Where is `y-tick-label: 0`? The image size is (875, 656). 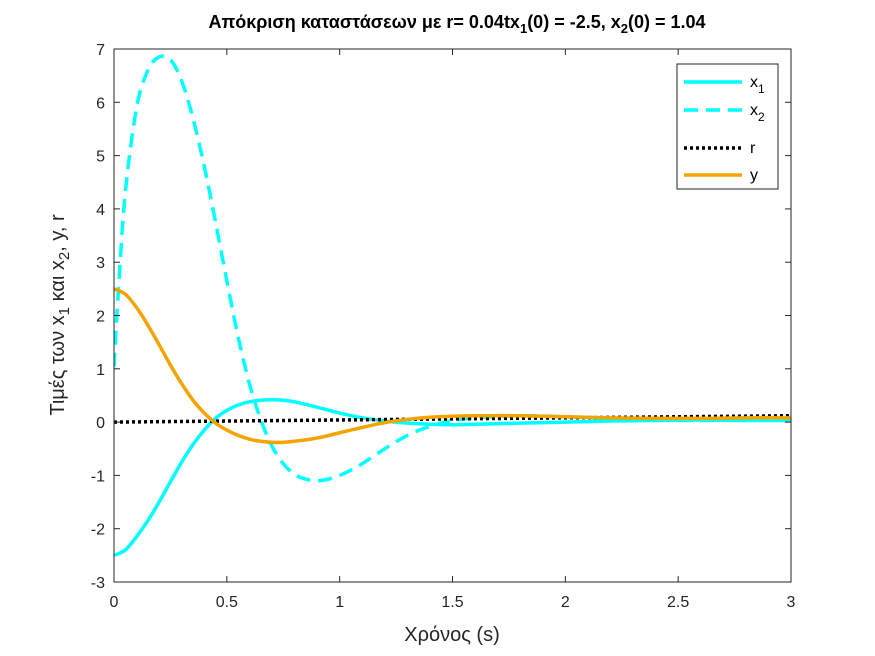
y-tick-label: 0 is located at coordinates (100, 423).